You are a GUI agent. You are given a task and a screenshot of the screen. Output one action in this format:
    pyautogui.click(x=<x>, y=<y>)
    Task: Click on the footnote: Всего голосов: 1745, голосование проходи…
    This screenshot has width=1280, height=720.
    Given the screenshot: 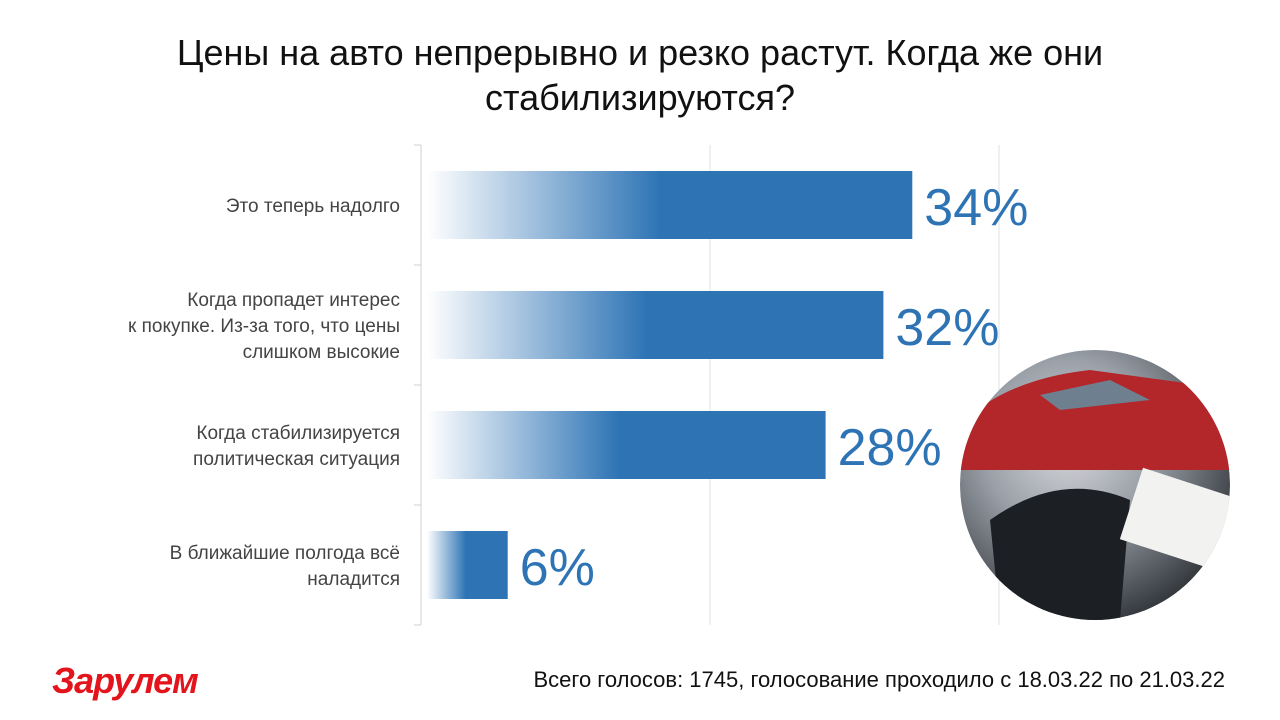 What is the action you would take?
    pyautogui.click(x=879, y=679)
    